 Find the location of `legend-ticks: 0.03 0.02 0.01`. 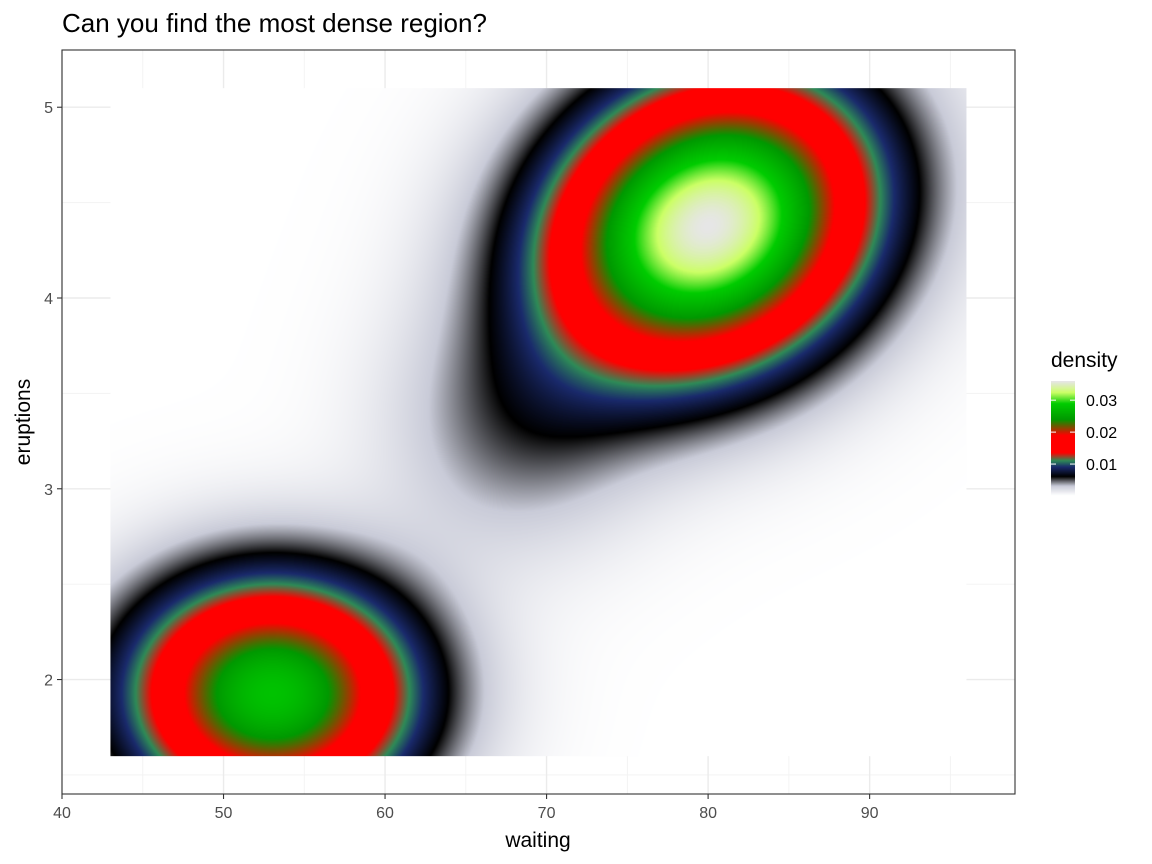

legend-ticks: 0.03 0.02 0.01 is located at coordinates (1084, 433).